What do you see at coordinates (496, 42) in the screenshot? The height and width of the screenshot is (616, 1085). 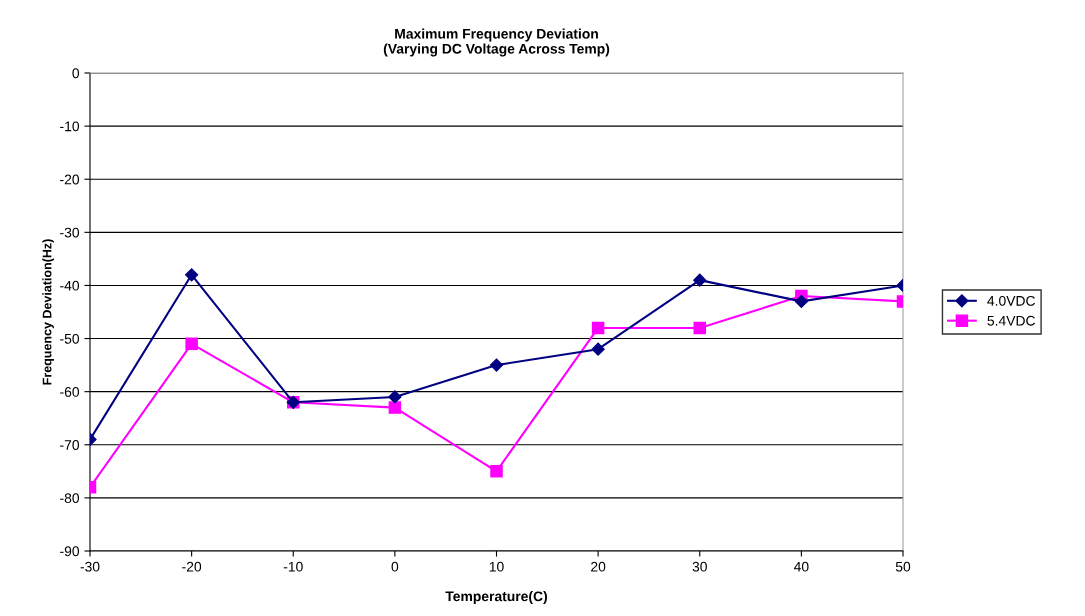 I see `chart-title: Maximum Frequency Deviation (Varying DC Voltage Across Temp)` at bounding box center [496, 42].